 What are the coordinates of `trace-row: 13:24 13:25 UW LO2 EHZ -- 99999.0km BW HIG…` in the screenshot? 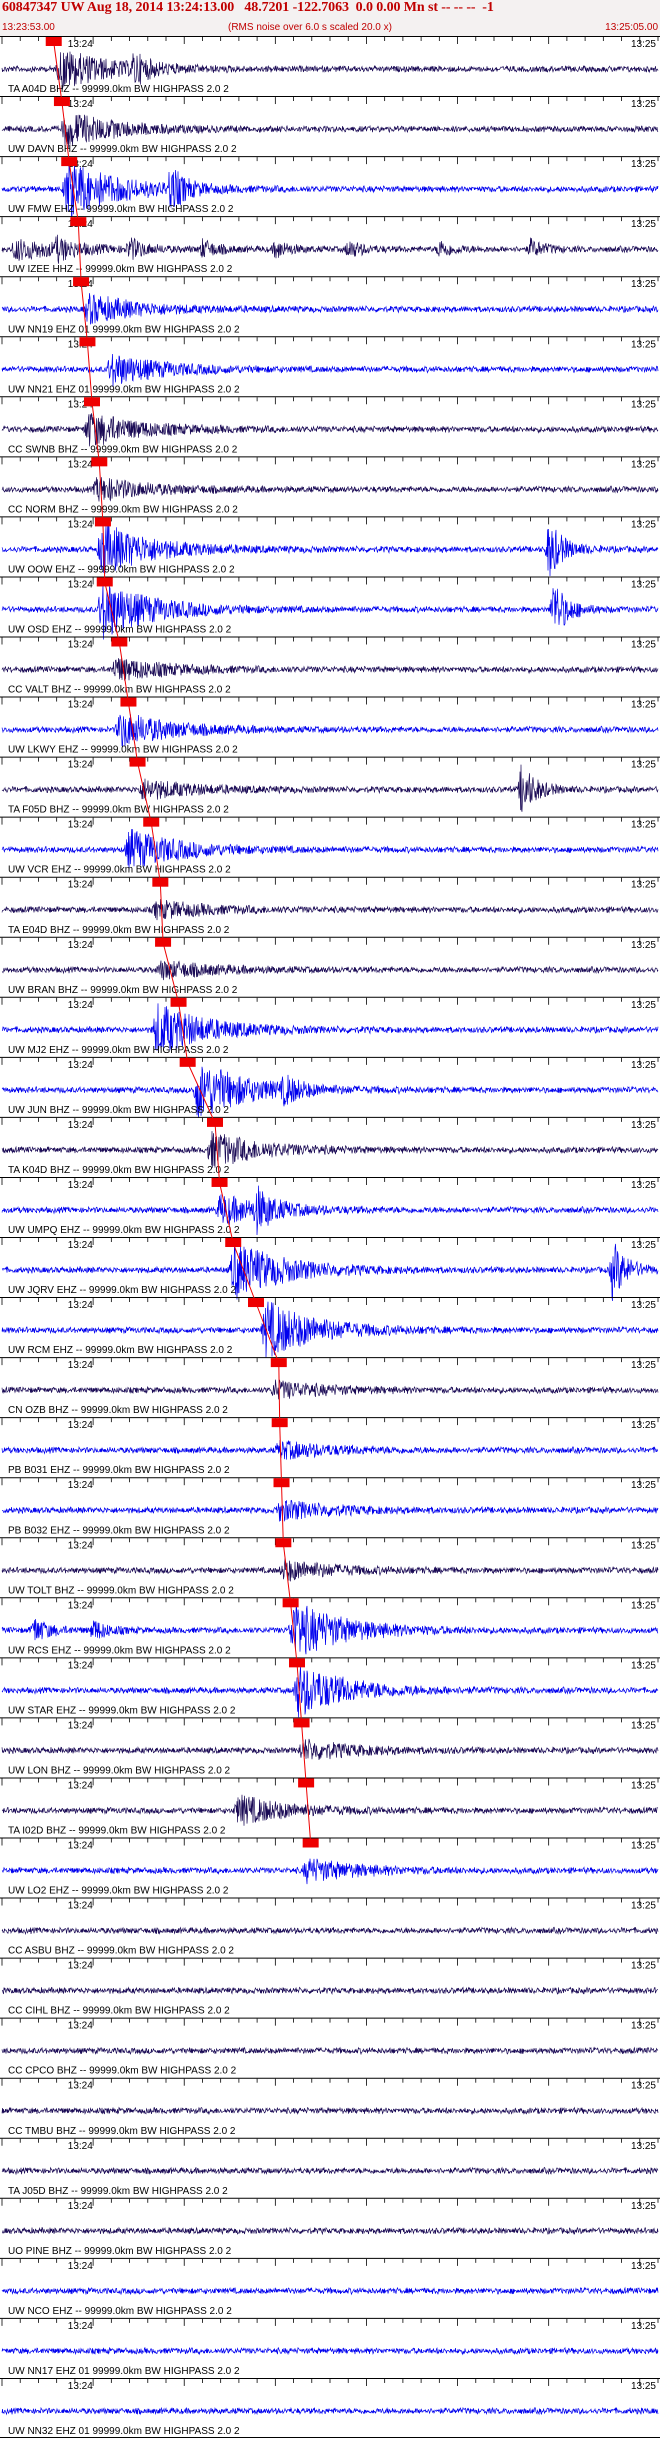 It's located at (330, 1867).